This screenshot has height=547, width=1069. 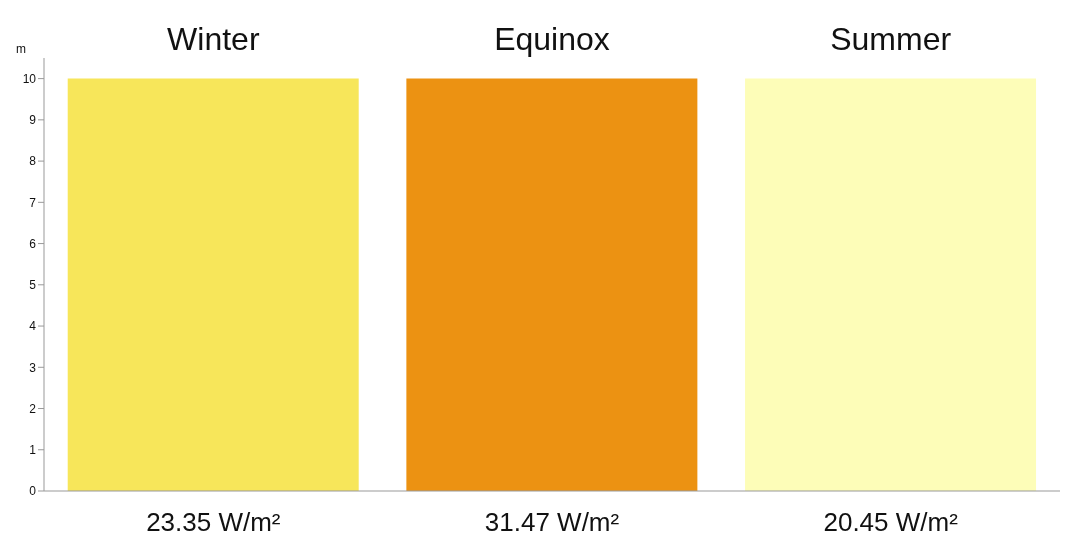 What do you see at coordinates (552, 522) in the screenshot?
I see `text: 31.47 W/m²` at bounding box center [552, 522].